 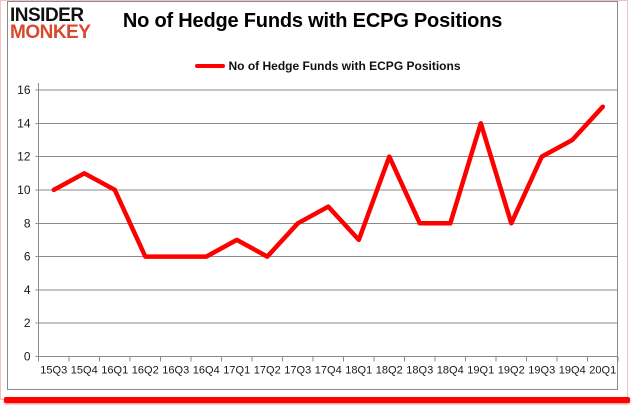 What do you see at coordinates (27, 223) in the screenshot?
I see `svg-text: 8` at bounding box center [27, 223].